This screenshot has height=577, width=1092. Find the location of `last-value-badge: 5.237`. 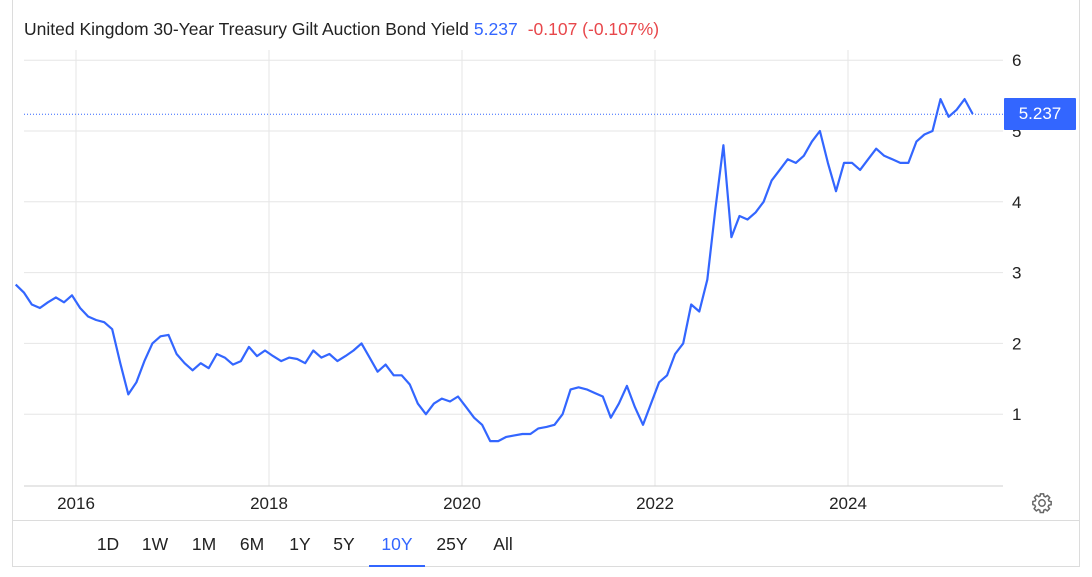

last-value-badge: 5.237 is located at coordinates (1040, 114).